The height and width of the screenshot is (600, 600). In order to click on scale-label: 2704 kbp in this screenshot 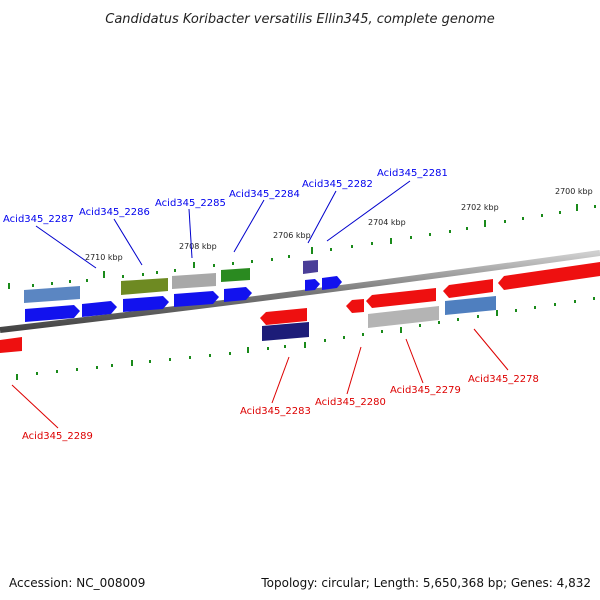, I will do `click(387, 222)`.